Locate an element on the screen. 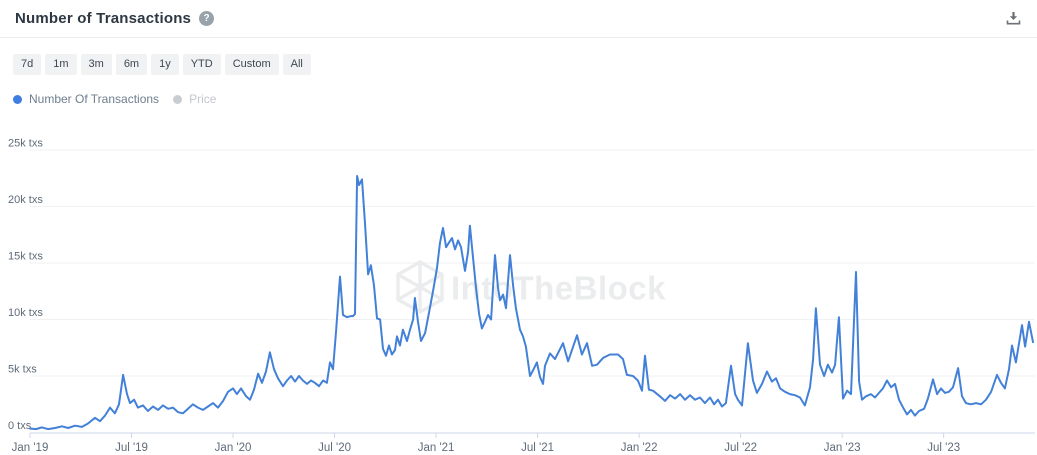  x-axis-label: Jul '19 is located at coordinates (131, 448).